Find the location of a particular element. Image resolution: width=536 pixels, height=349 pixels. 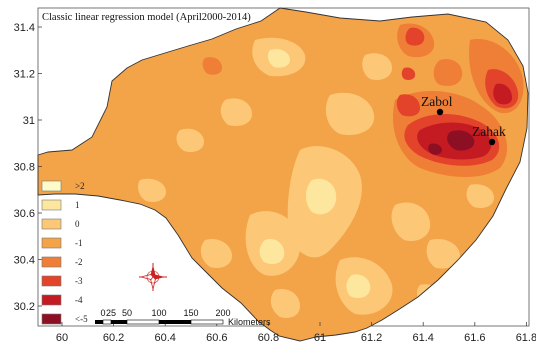

scale-bar-label: 0 is located at coordinates (102, 313).